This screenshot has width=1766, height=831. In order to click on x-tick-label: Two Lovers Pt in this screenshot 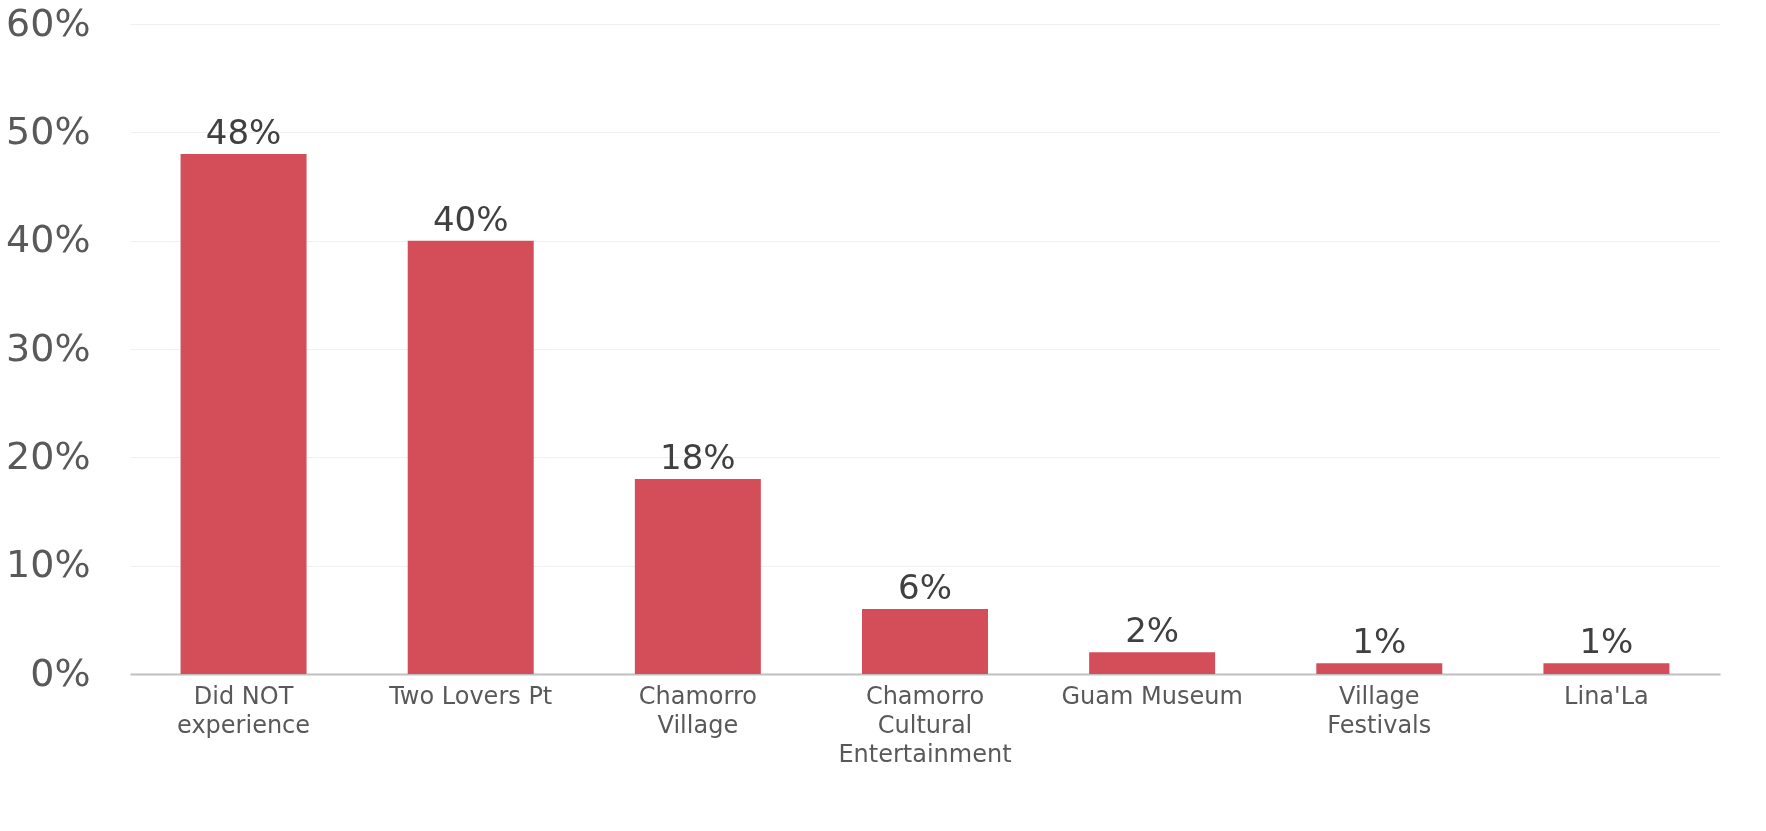, I will do `click(470, 695)`.